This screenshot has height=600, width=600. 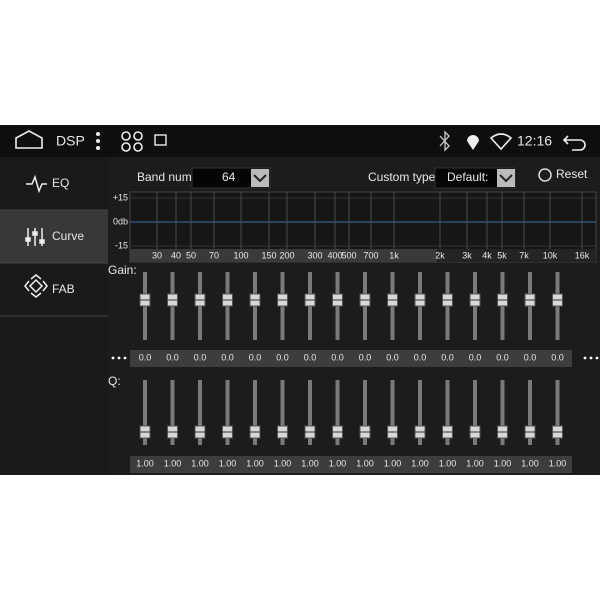 I want to click on frequency-label: 3k, so click(x=467, y=255).